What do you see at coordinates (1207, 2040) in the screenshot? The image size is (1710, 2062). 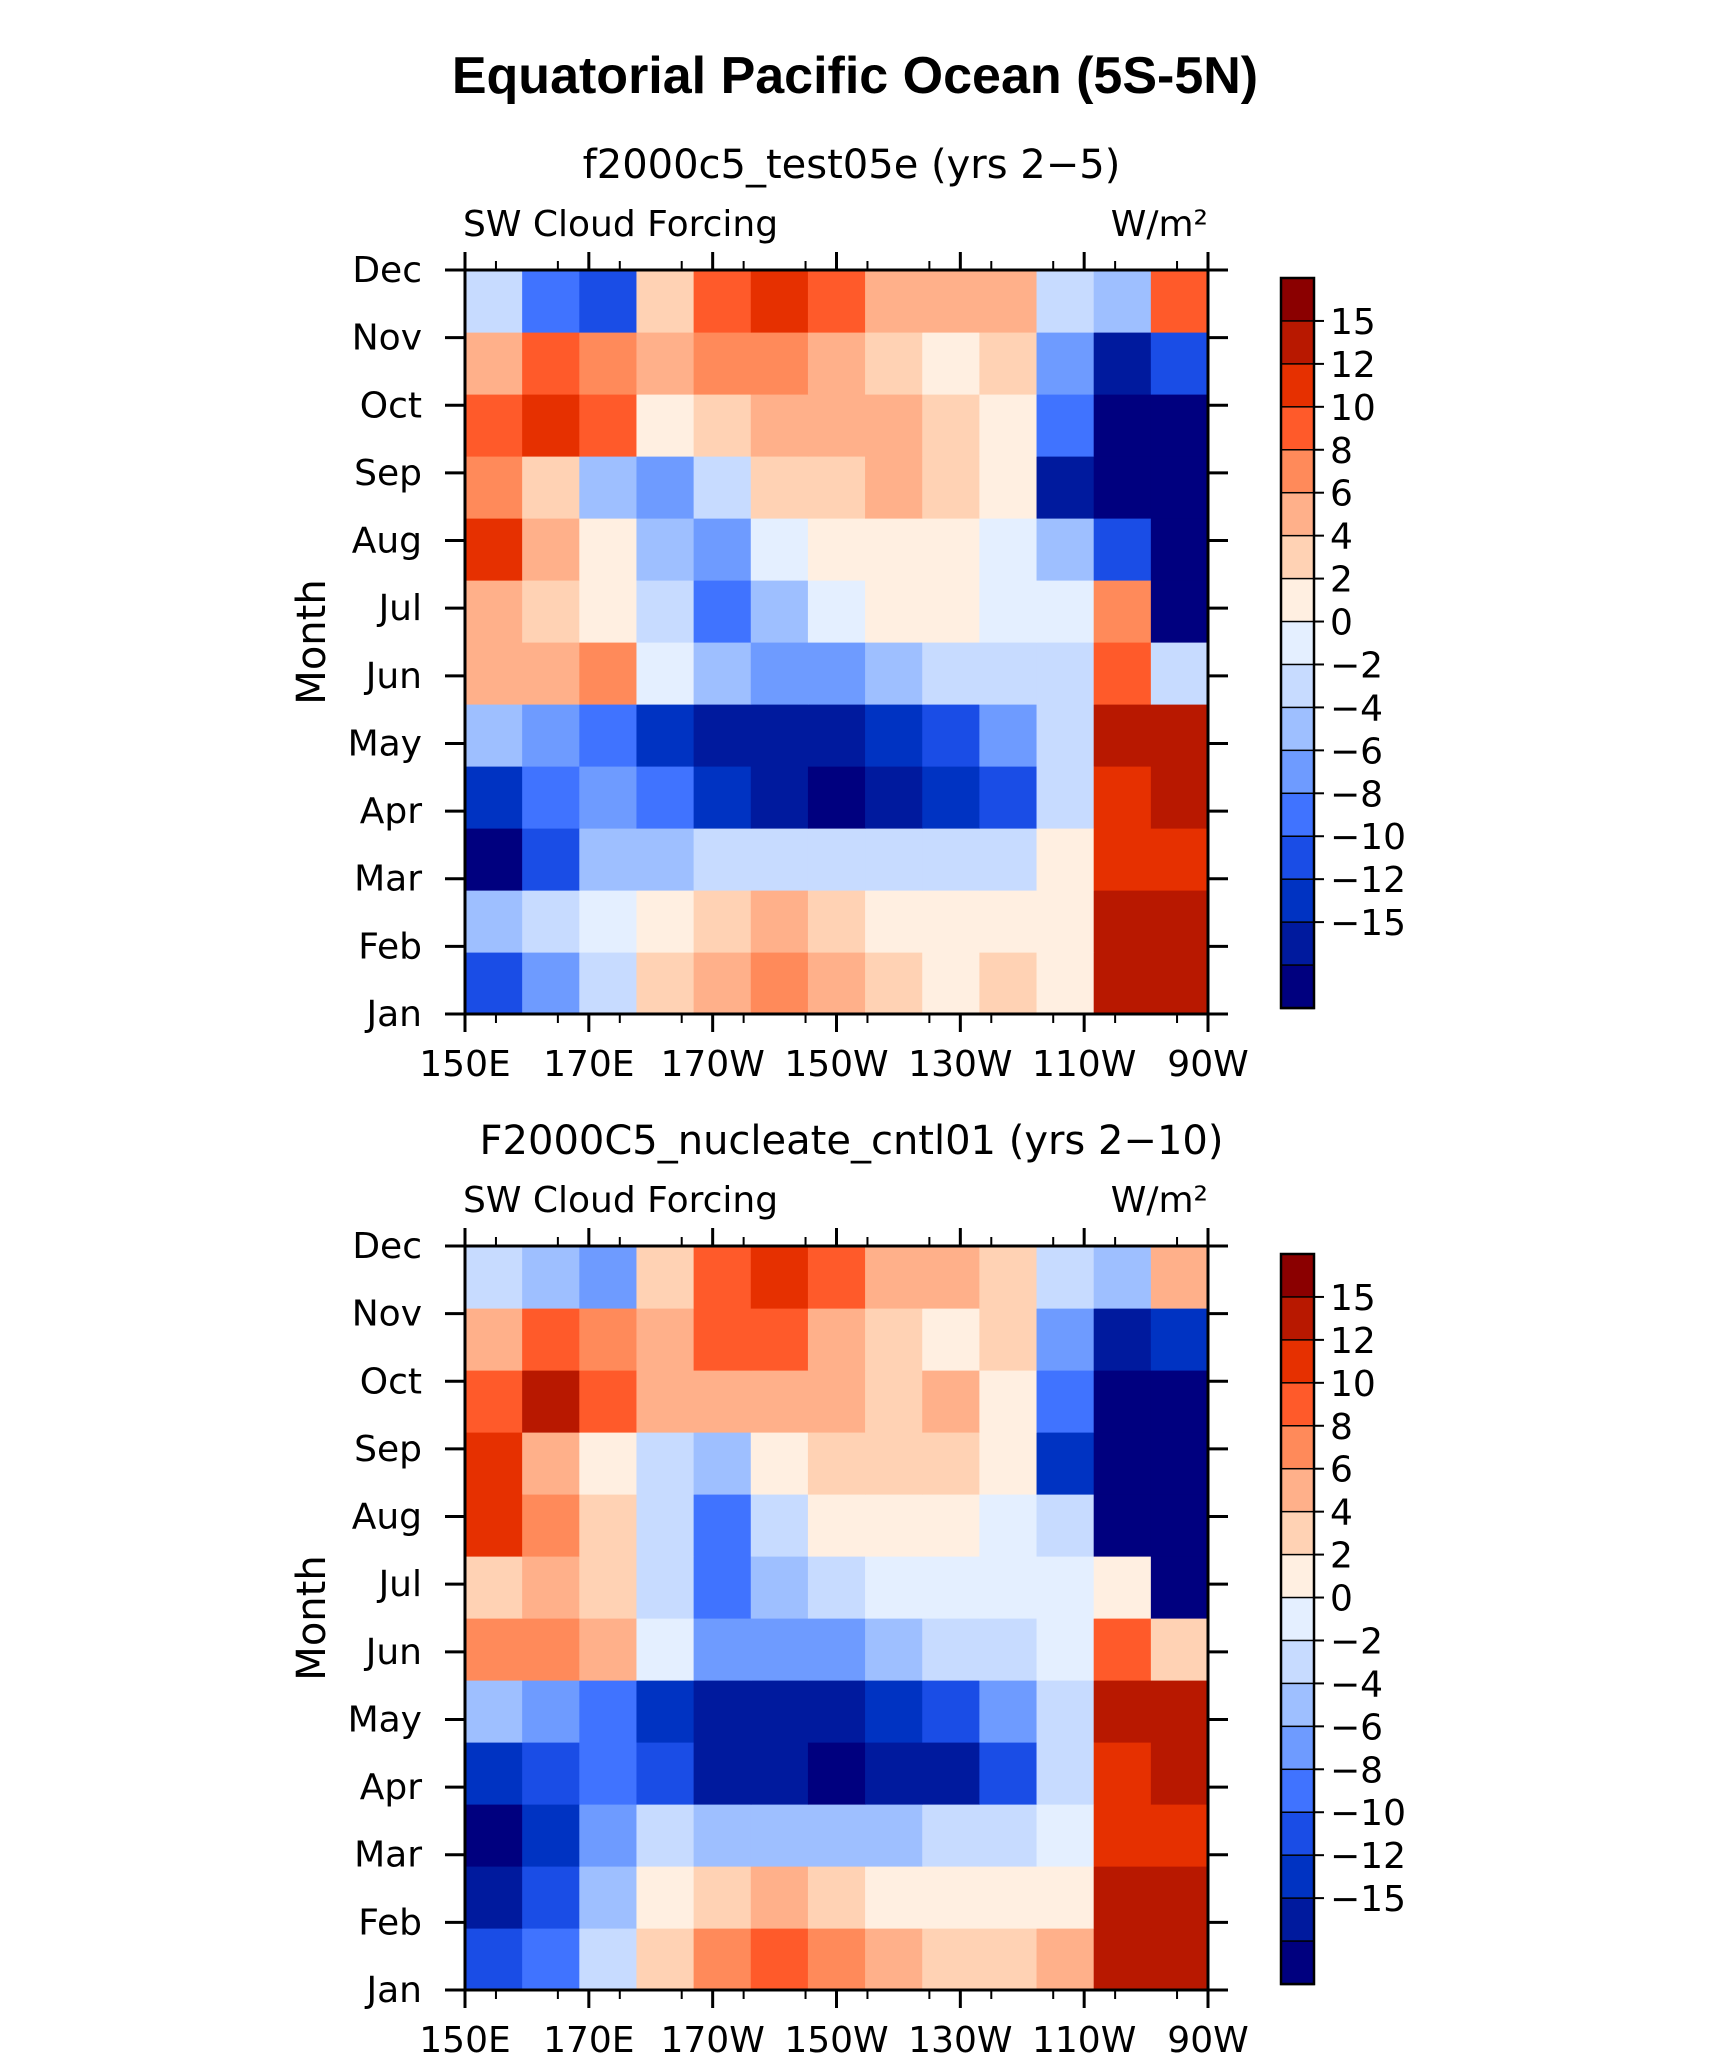 I see `x-tick-label: 90W` at bounding box center [1207, 2040].